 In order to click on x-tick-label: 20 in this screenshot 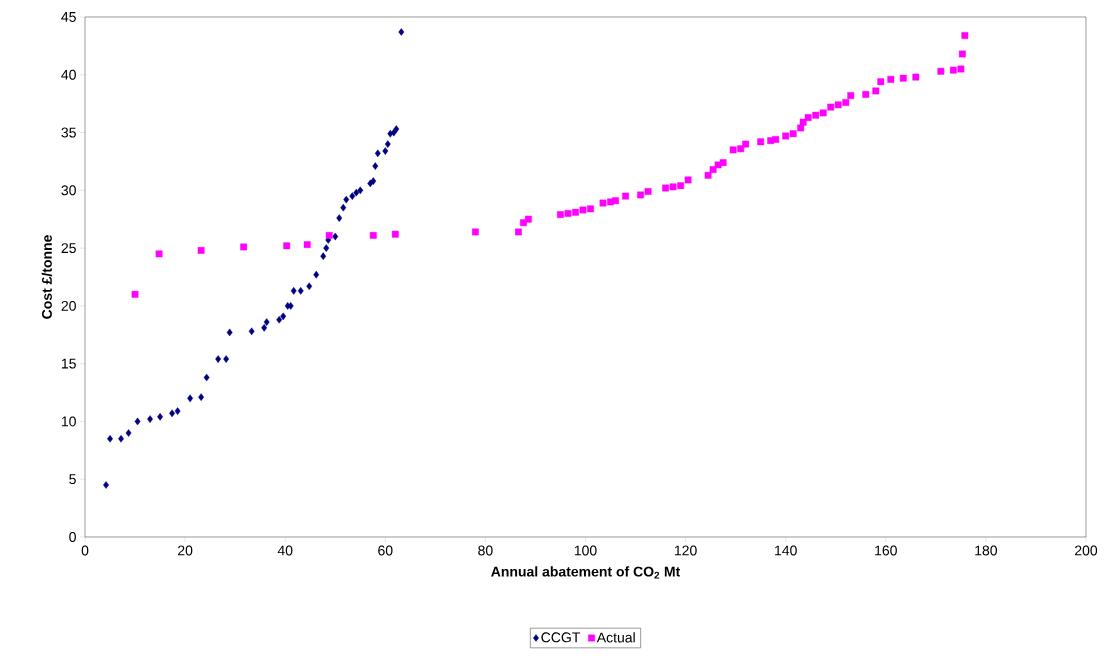, I will do `click(185, 550)`.